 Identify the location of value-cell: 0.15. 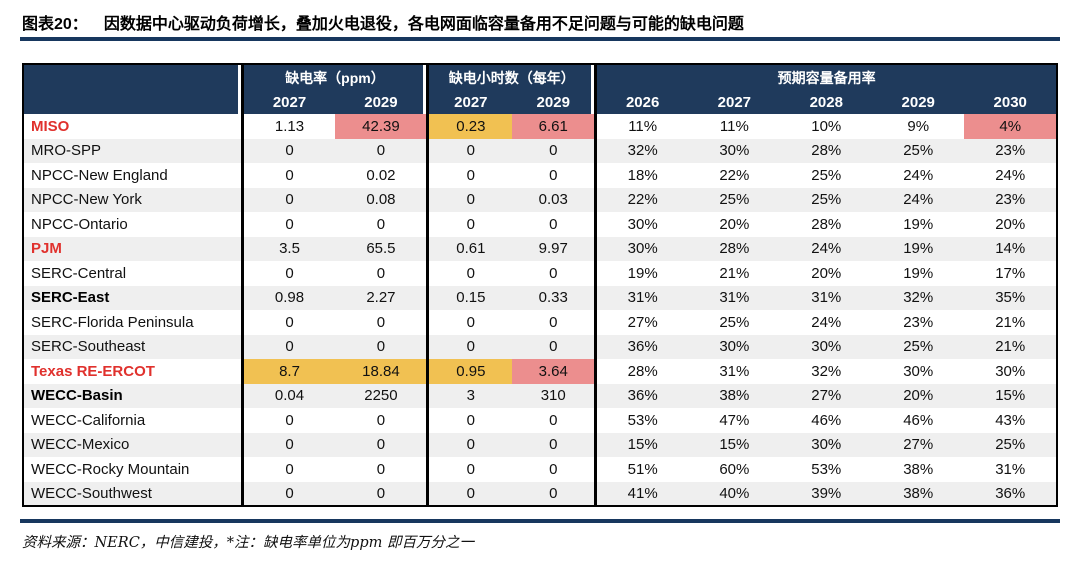
(469, 297).